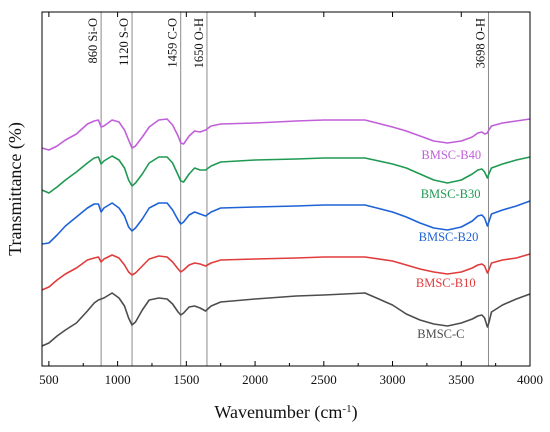  I want to click on x-axis-title-main: Wavenumber (cm, so click(278, 412).